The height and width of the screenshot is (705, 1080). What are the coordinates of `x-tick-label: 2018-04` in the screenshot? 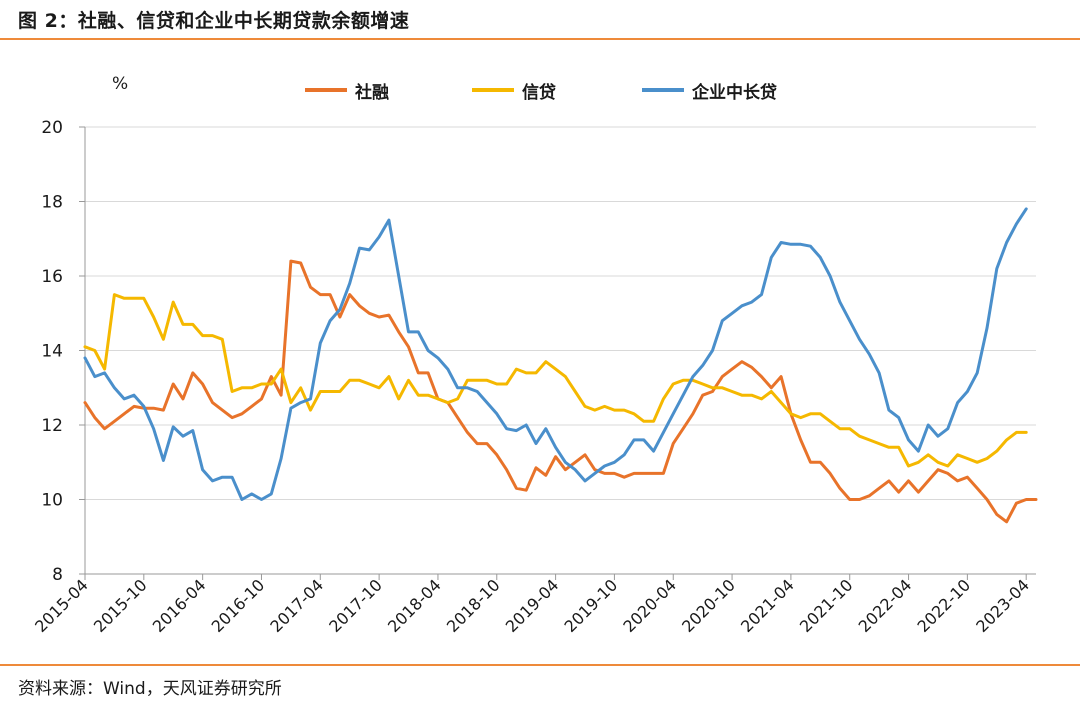 It's located at (414, 605).